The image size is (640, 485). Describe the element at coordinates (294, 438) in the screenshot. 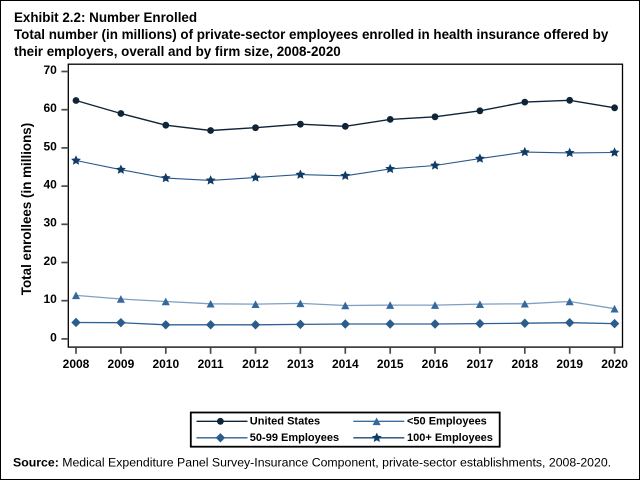

I see `svg-text: 50-99 Employees` at that location.